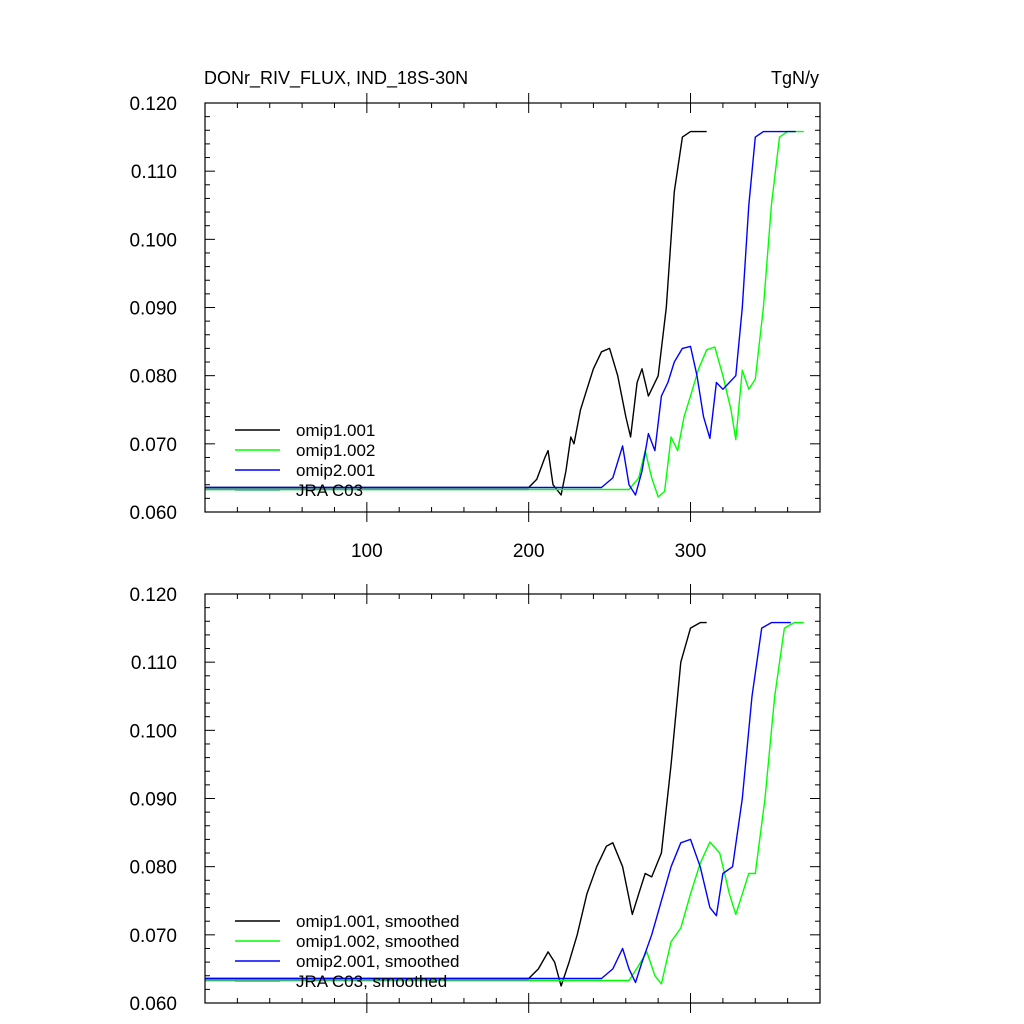  I want to click on x-tick-label: 100, so click(367, 551).